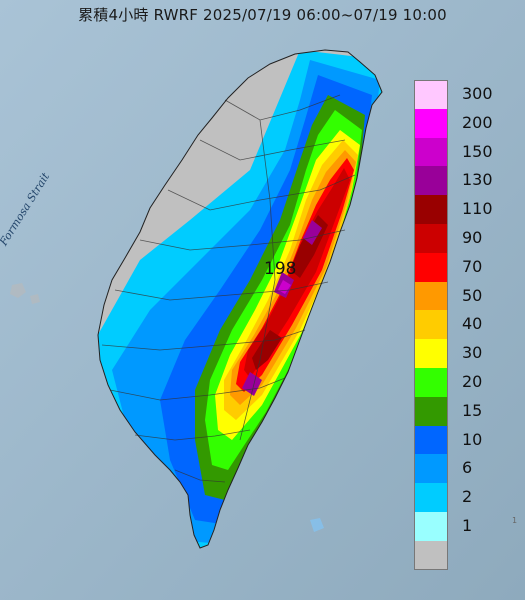 The height and width of the screenshot is (600, 525). I want to click on legend-item: 15, so click(467, 411).